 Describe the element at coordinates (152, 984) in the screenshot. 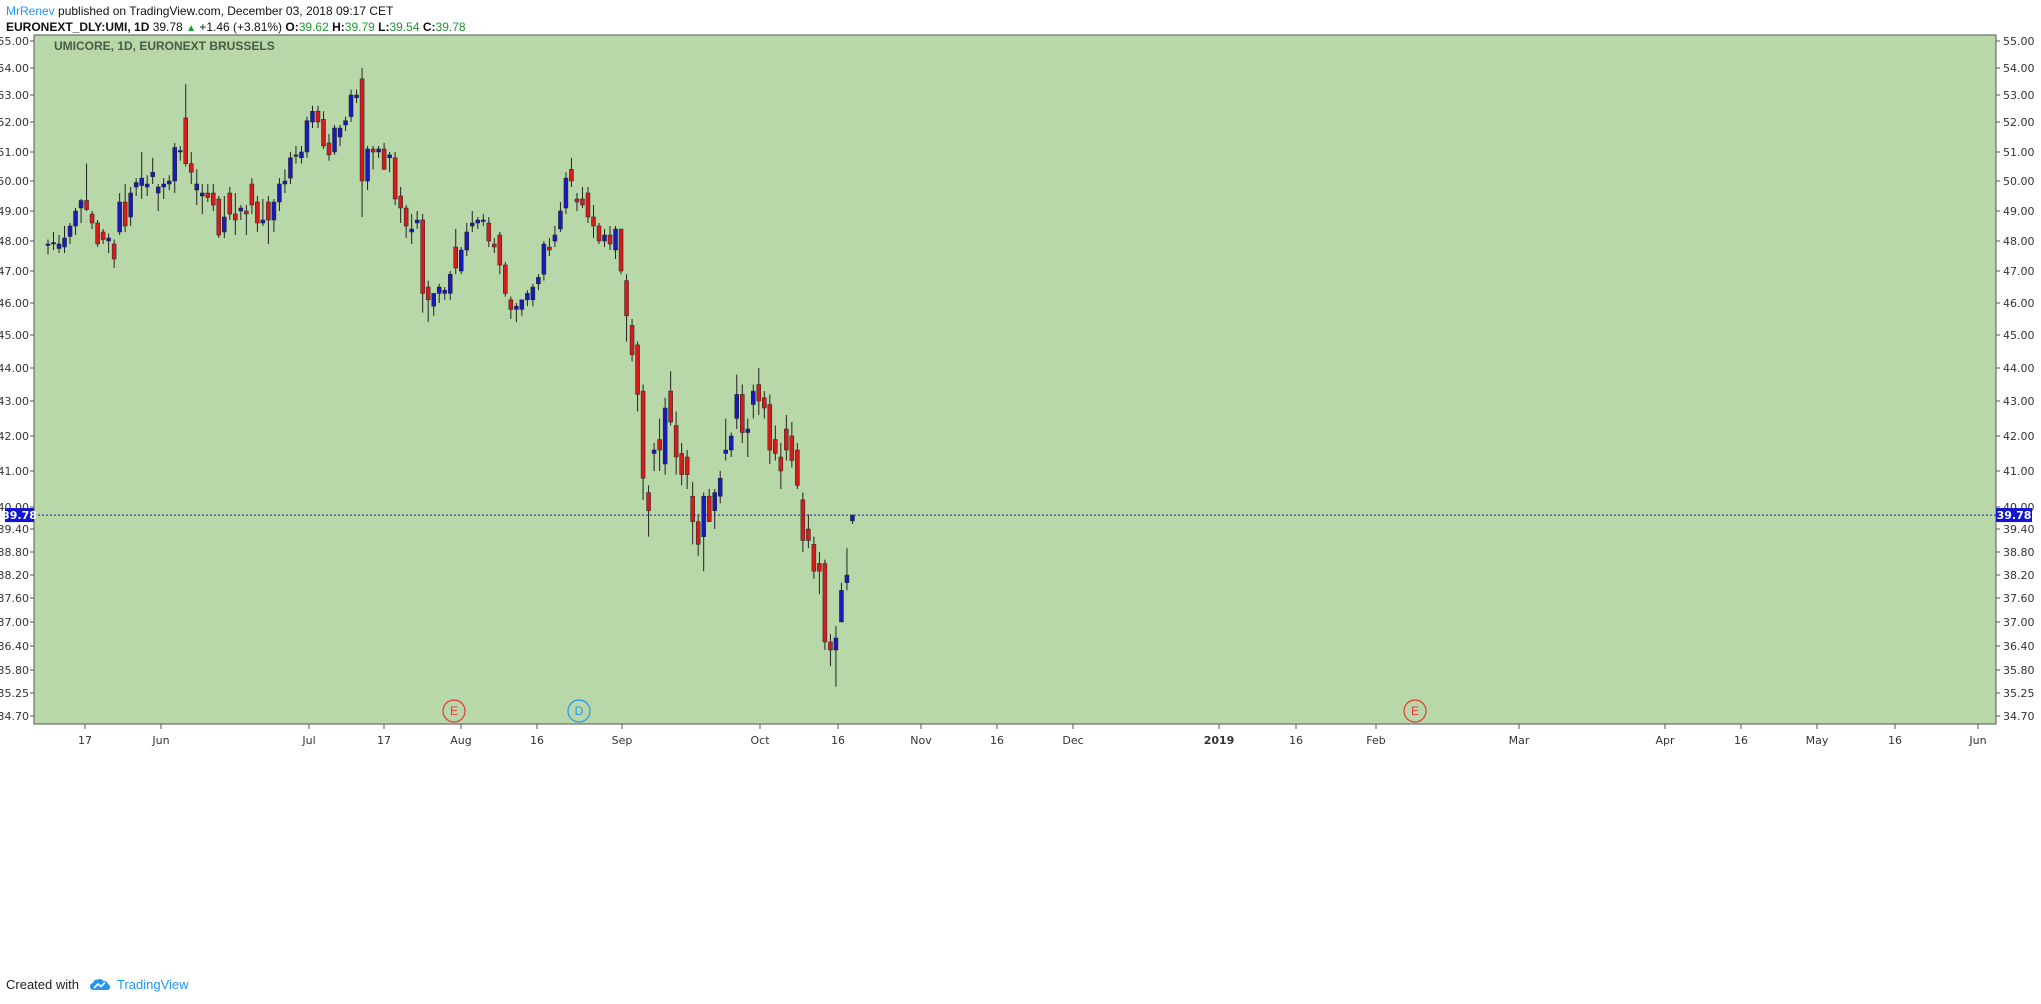

I see `tradingview-link: TradingView` at that location.